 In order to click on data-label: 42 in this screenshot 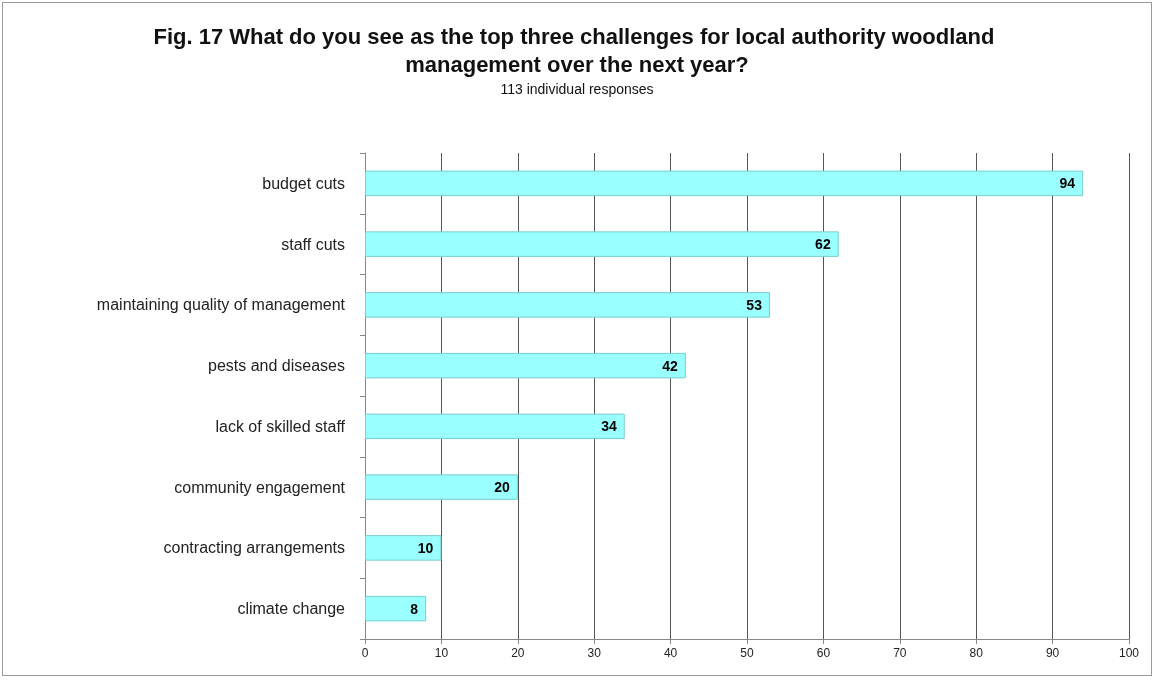, I will do `click(670, 365)`.